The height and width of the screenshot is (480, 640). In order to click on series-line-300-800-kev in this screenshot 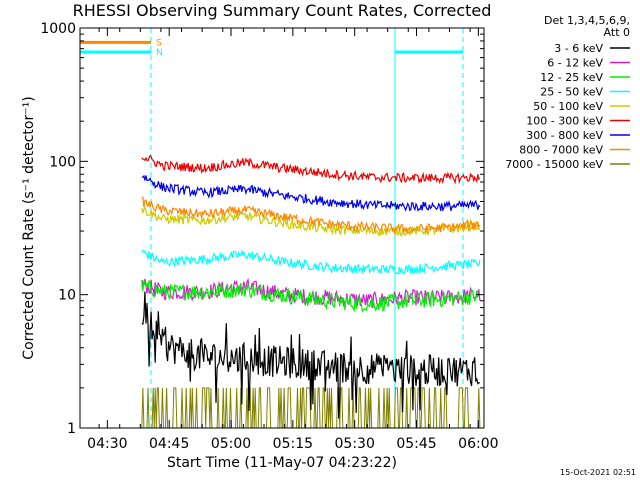, I will do `click(311, 193)`.